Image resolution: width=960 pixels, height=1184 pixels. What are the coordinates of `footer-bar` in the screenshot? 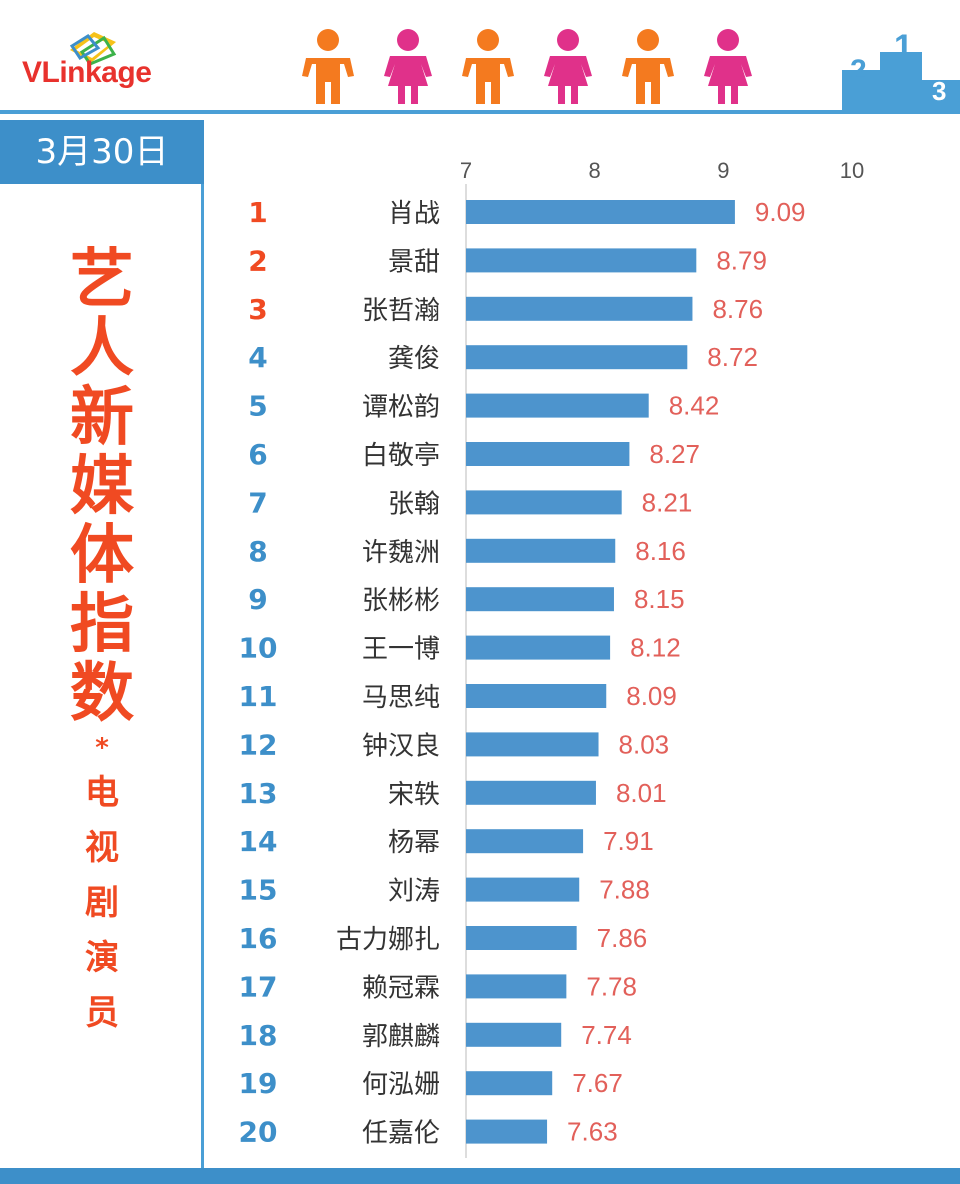 It's located at (480, 1176).